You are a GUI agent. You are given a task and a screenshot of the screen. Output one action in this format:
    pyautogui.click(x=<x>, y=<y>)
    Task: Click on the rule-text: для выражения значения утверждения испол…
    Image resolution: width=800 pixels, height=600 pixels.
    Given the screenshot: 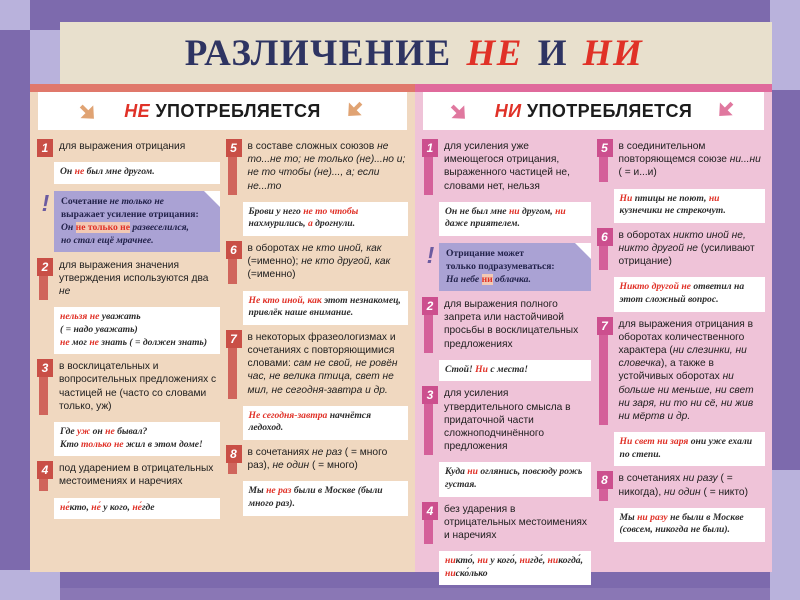 What is the action you would take?
    pyautogui.click(x=134, y=278)
    